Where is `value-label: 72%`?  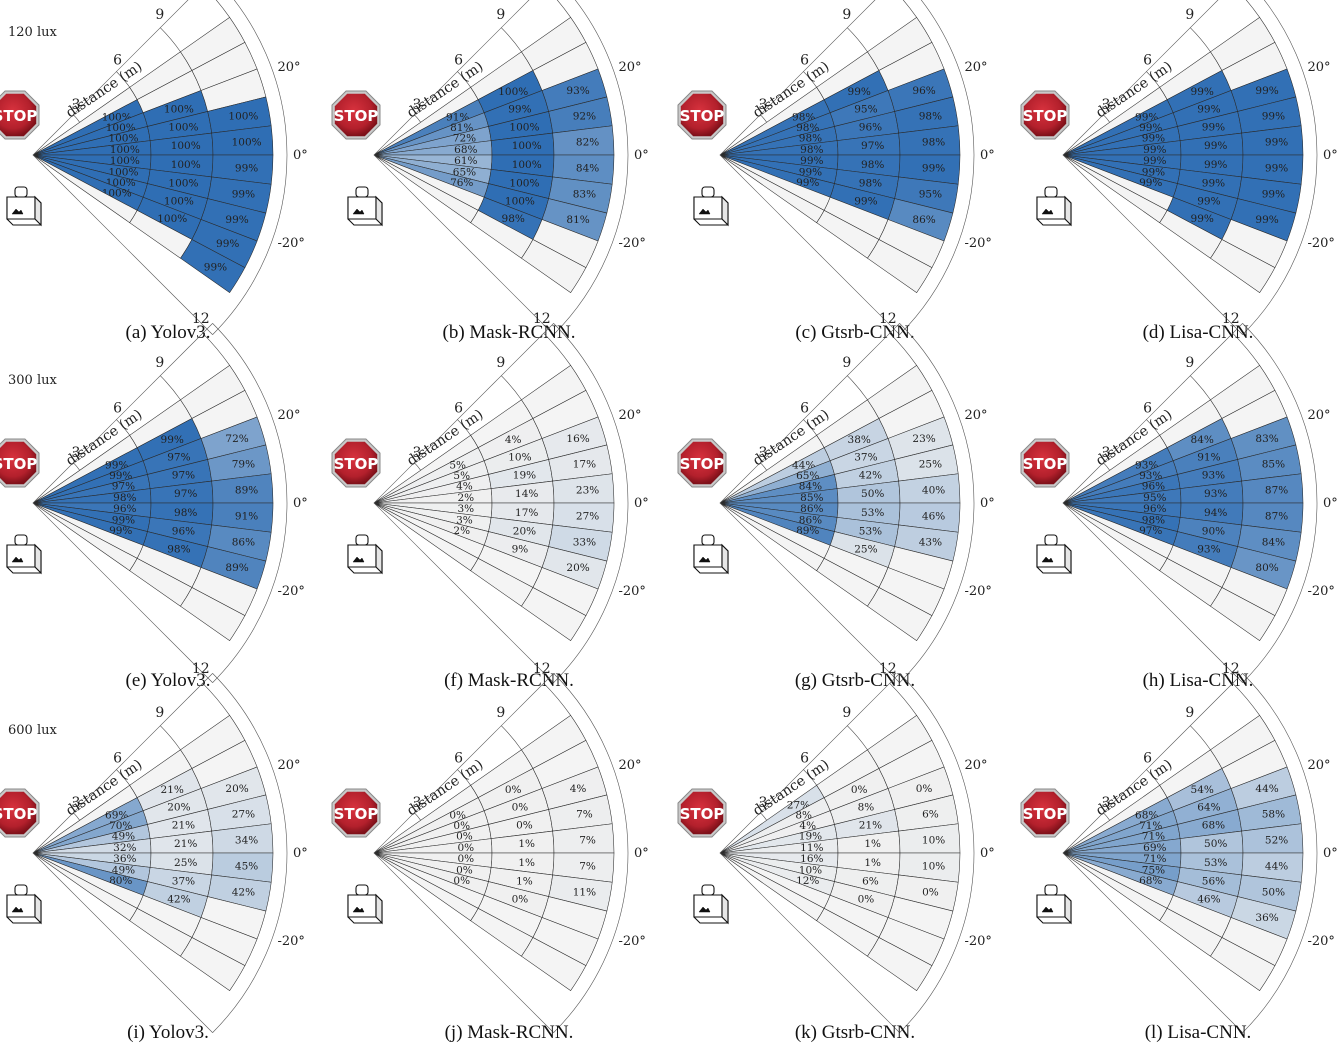 value-label: 72% is located at coordinates (236, 439).